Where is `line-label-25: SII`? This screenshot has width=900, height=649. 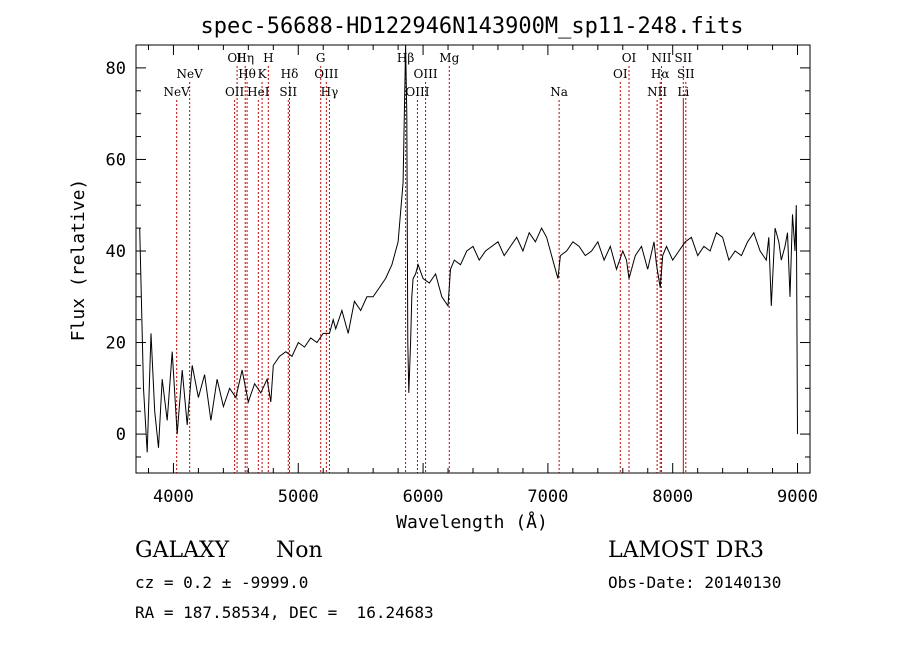 line-label-25: SII is located at coordinates (686, 74).